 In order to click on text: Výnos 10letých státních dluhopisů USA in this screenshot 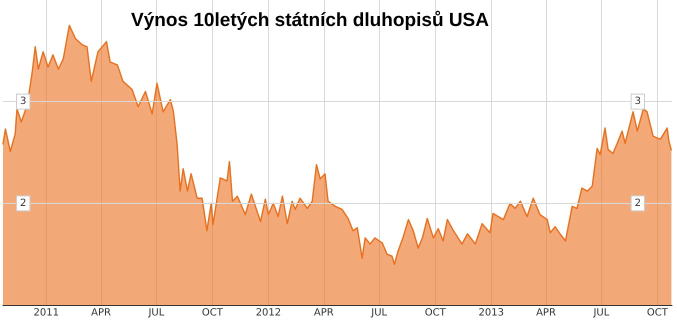, I will do `click(310, 20)`.